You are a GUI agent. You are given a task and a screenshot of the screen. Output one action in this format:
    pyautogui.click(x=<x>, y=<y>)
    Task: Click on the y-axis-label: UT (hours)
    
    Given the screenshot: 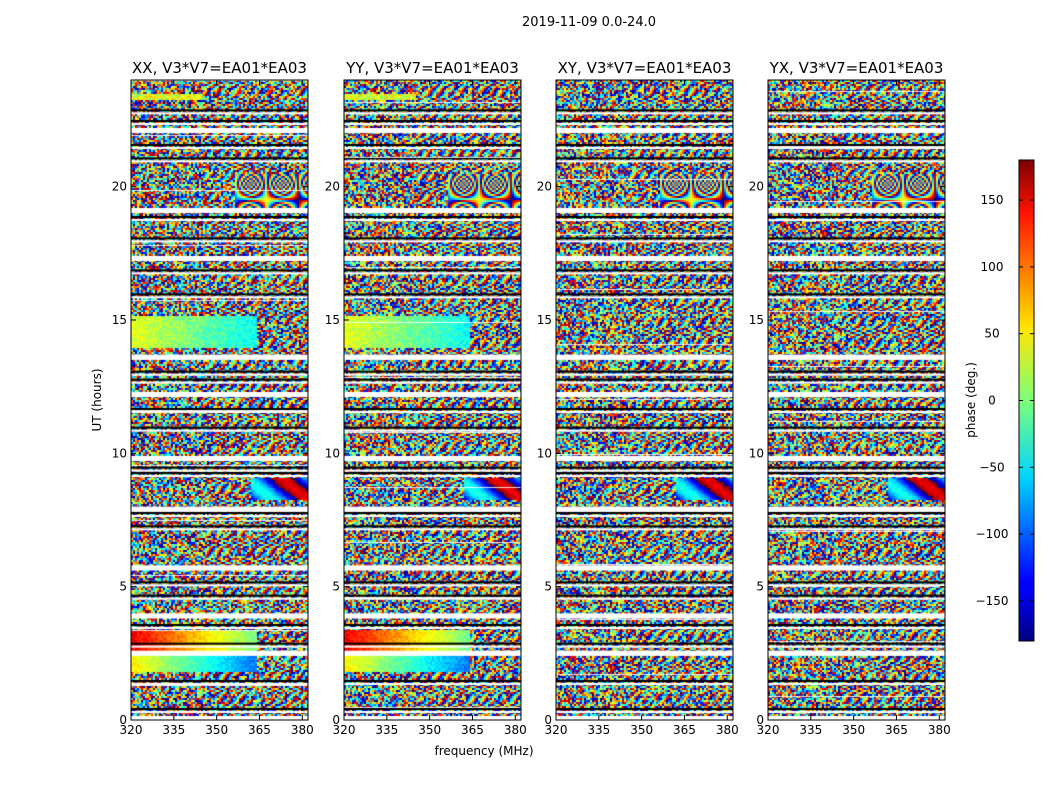 What is the action you would take?
    pyautogui.click(x=97, y=399)
    